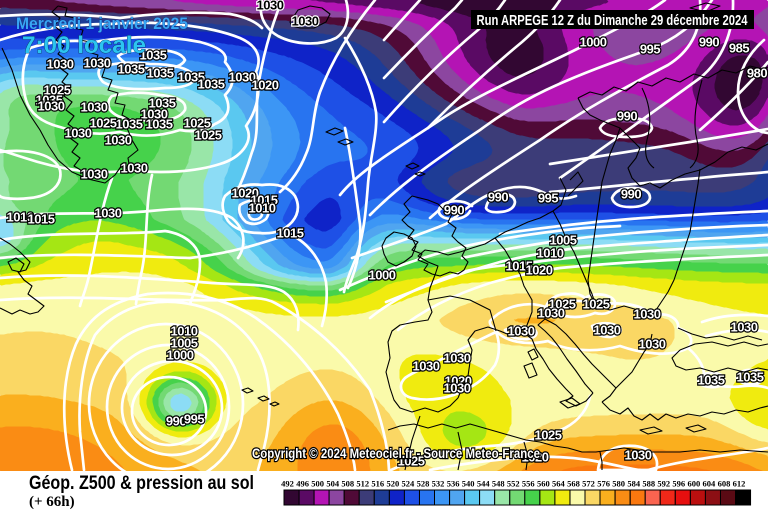 The width and height of the screenshot is (768, 517). What do you see at coordinates (377, 484) in the screenshot?
I see `svg-text: 516` at bounding box center [377, 484].